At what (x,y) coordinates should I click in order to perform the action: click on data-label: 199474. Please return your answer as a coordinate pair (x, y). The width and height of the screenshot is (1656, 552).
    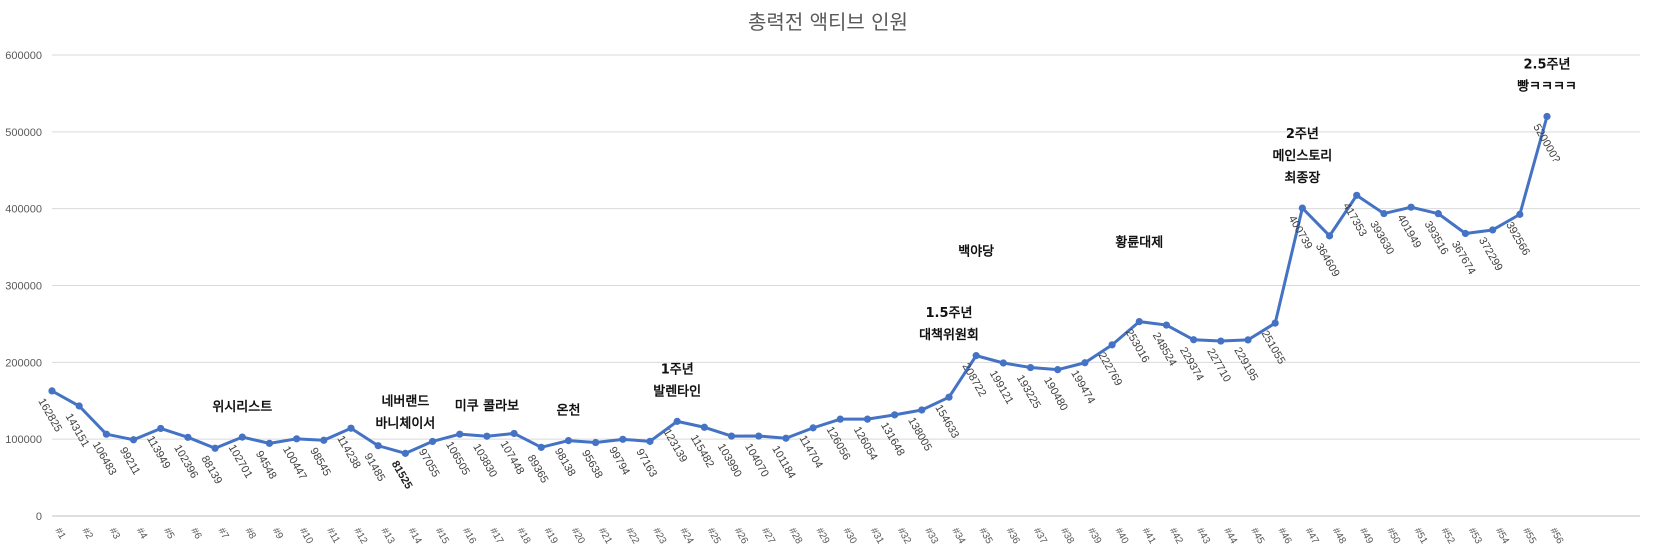
    Looking at the image, I should click on (1082, 387).